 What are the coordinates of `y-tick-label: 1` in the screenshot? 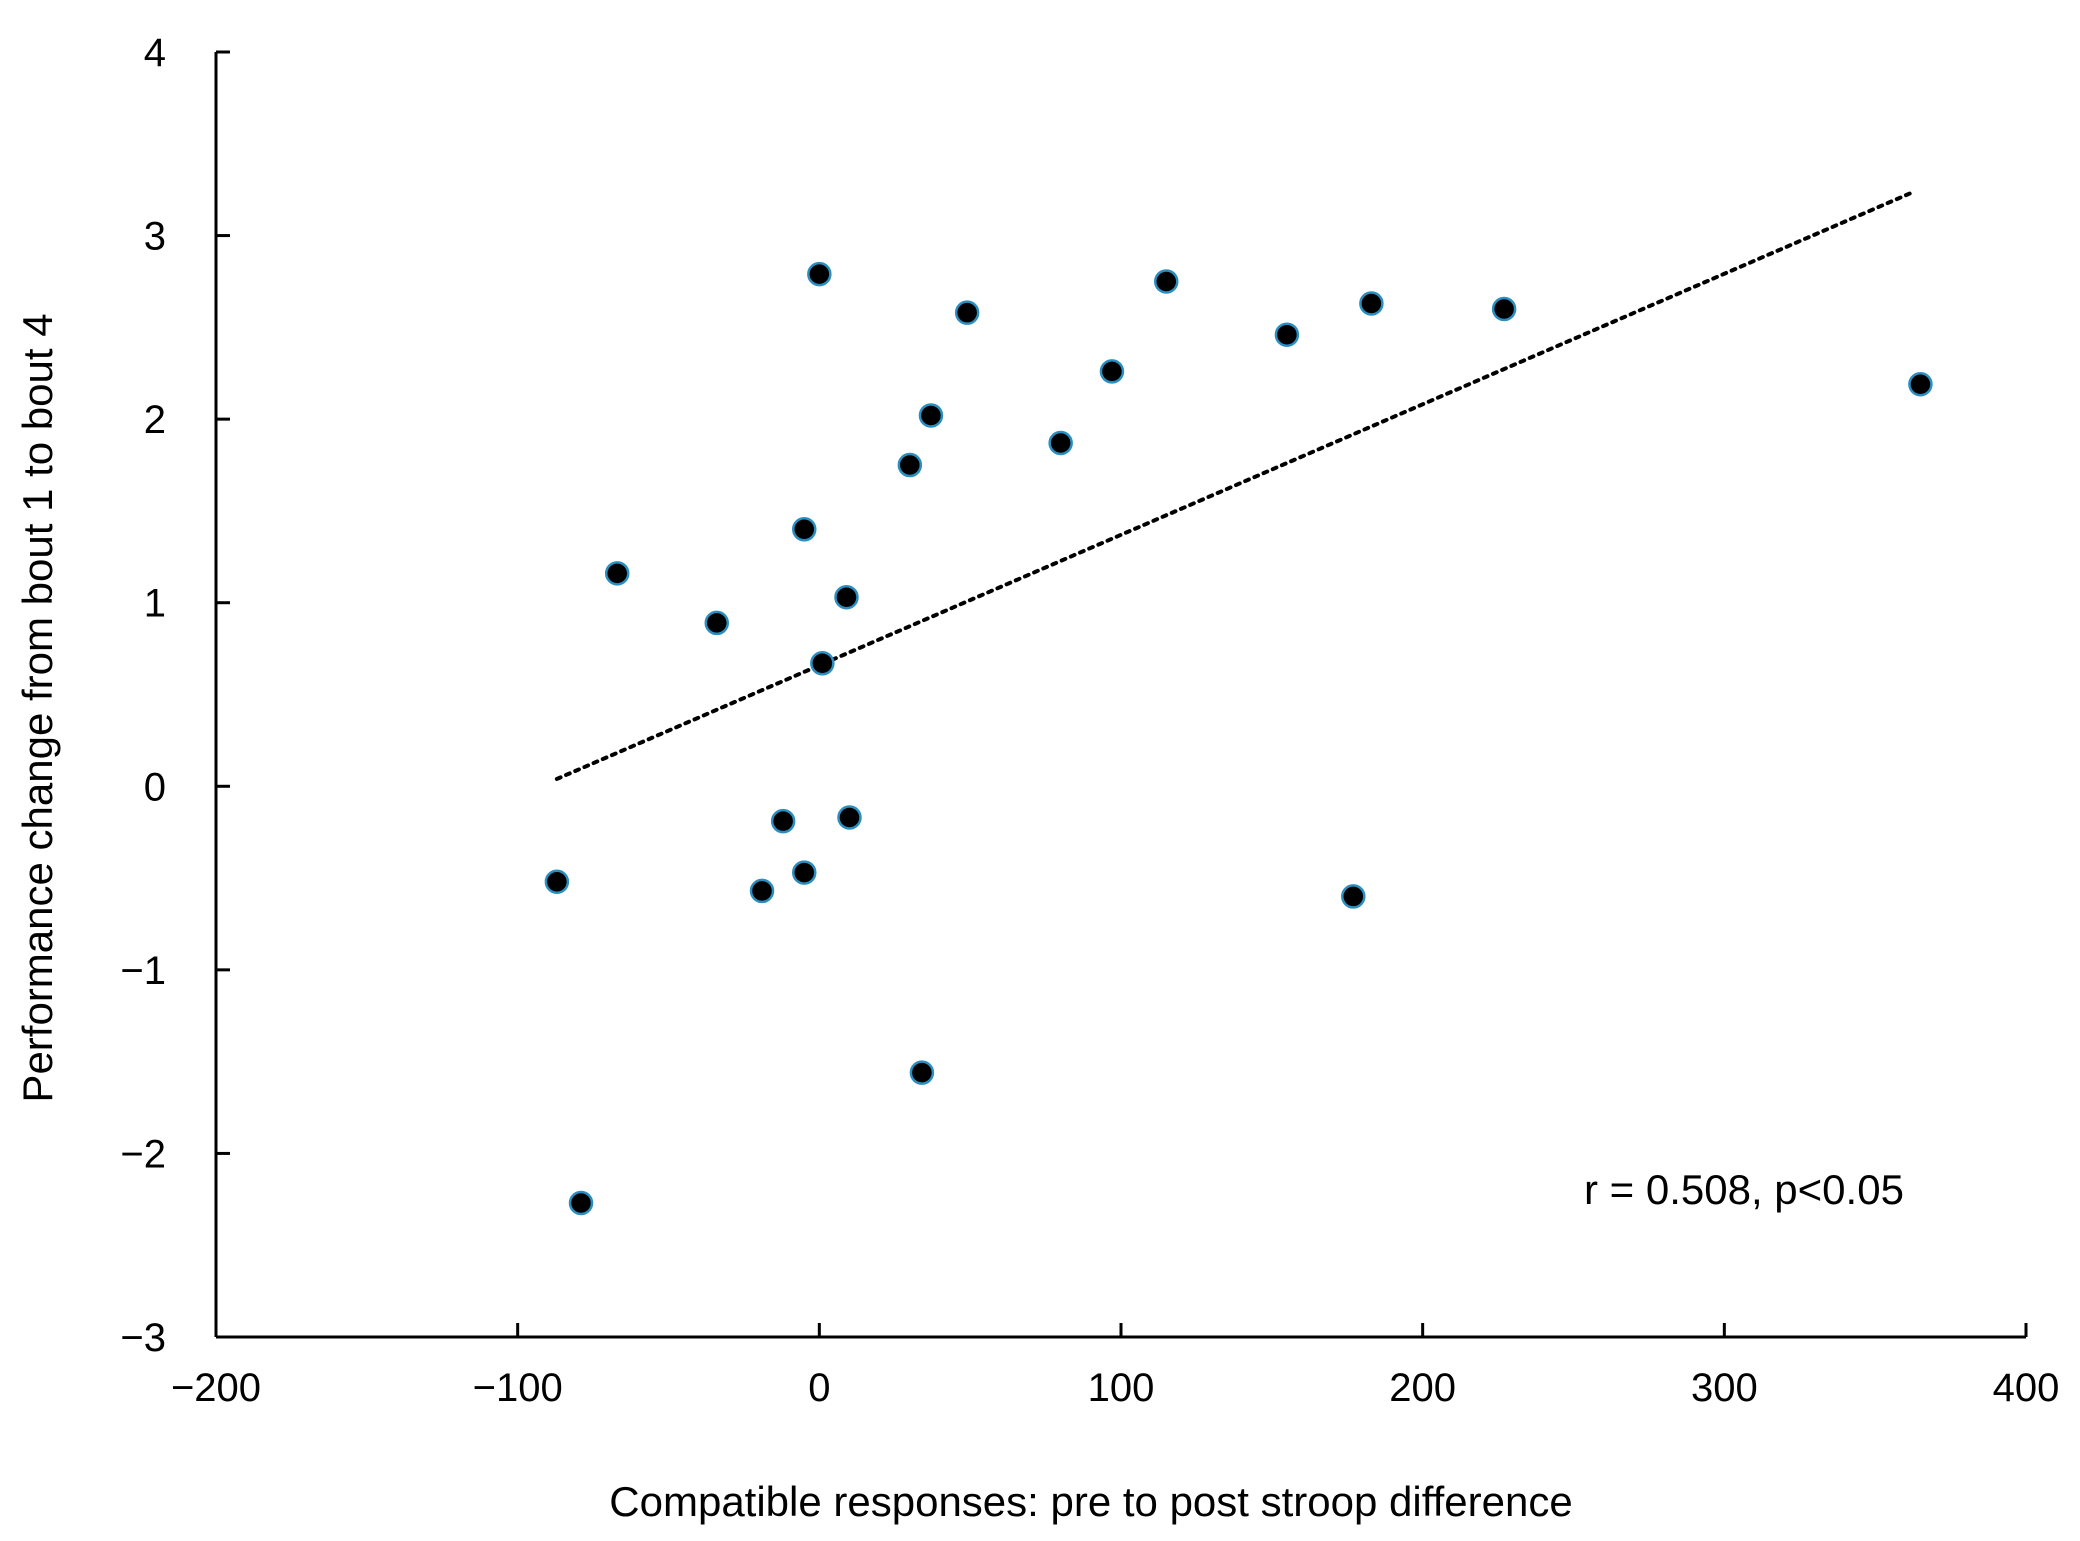 It's located at (155, 604).